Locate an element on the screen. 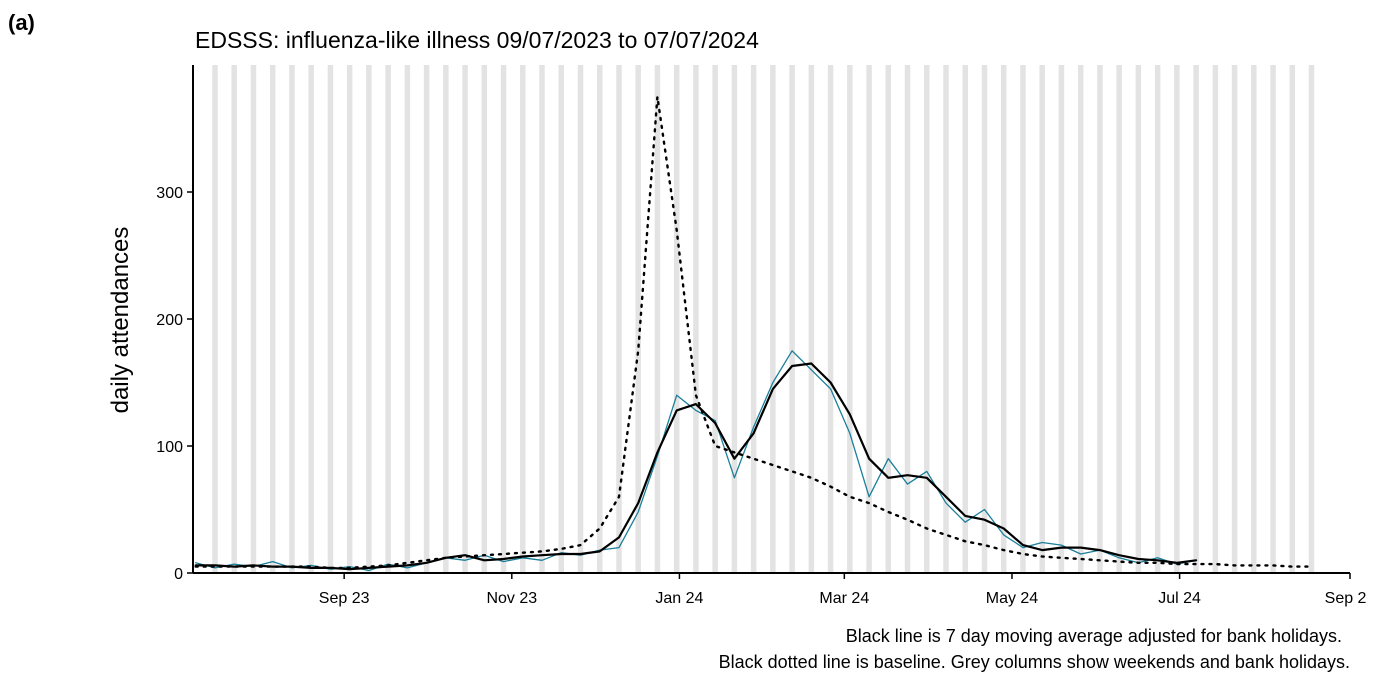  x-tick-label: Nov 23 is located at coordinates (511, 598).